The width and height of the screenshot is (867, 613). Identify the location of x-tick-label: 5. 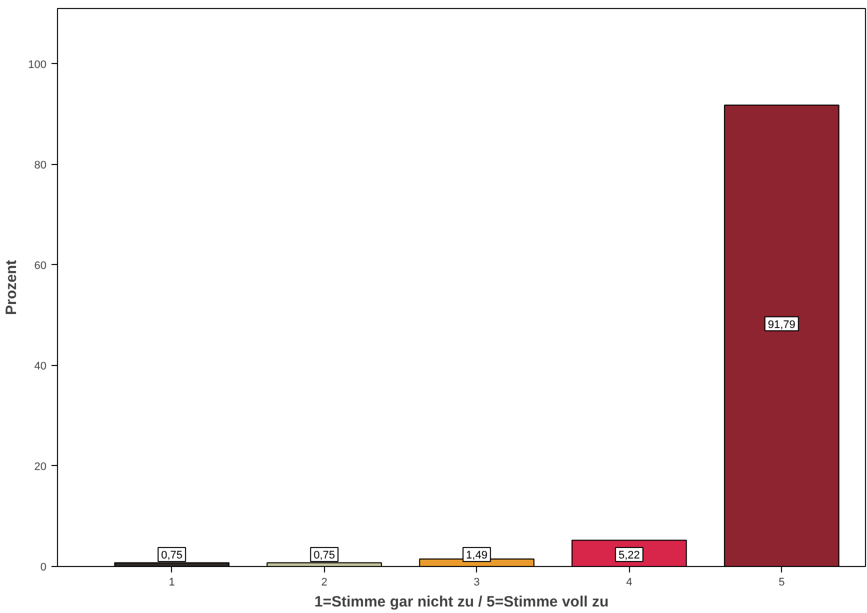
(781, 582).